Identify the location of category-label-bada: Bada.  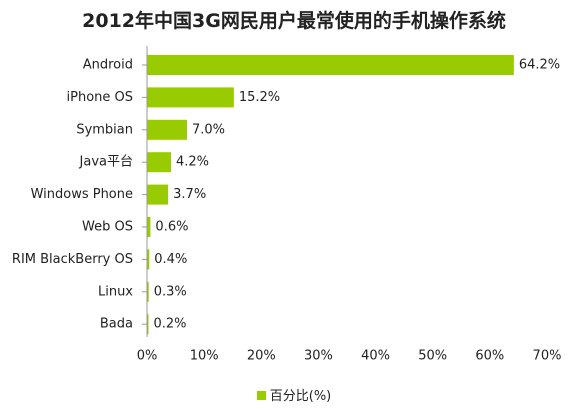
(116, 324).